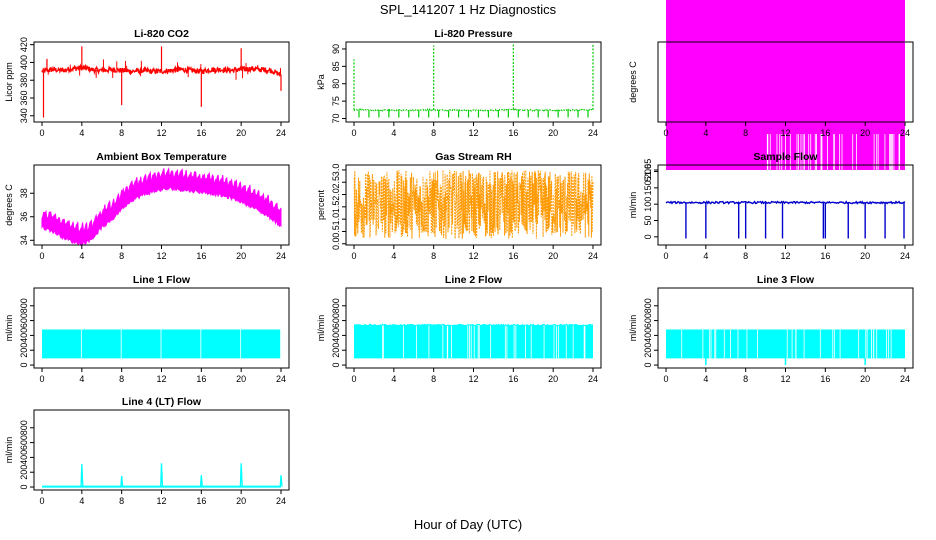 The height and width of the screenshot is (540, 936). I want to click on series-top, so click(473, 325).